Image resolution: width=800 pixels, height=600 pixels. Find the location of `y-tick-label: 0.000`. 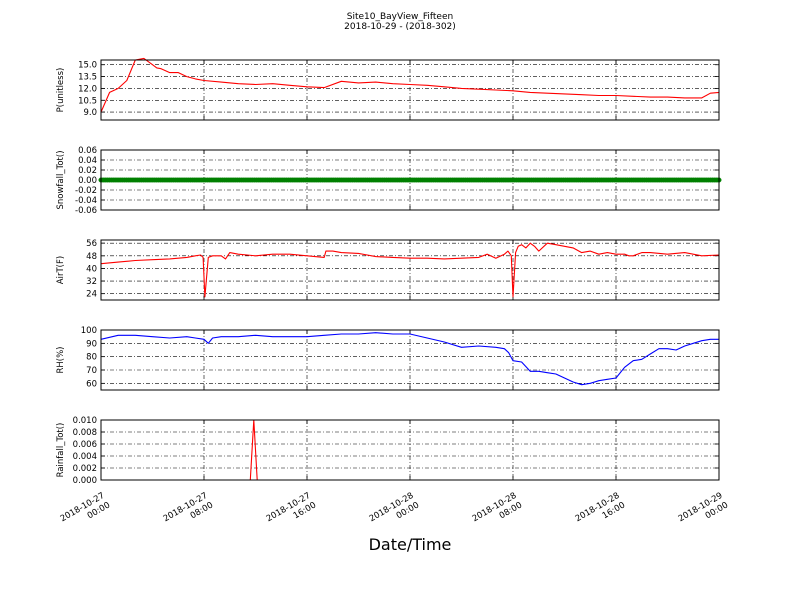

y-tick-label: 0.000 is located at coordinates (85, 481).